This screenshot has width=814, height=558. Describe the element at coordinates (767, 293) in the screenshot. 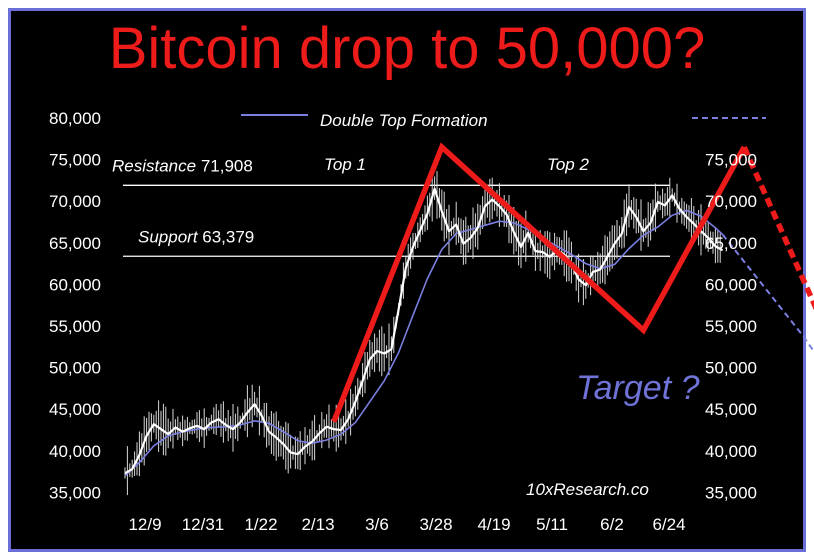

I see `moving-average-projection` at that location.